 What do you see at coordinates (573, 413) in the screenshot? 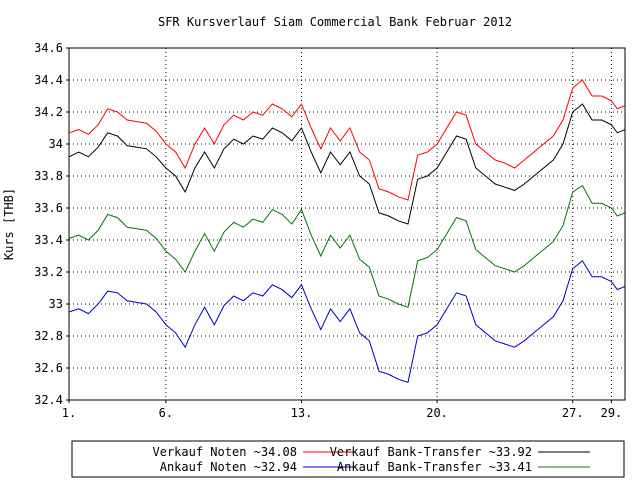
I see `x-tick-label: 27.` at bounding box center [573, 413].